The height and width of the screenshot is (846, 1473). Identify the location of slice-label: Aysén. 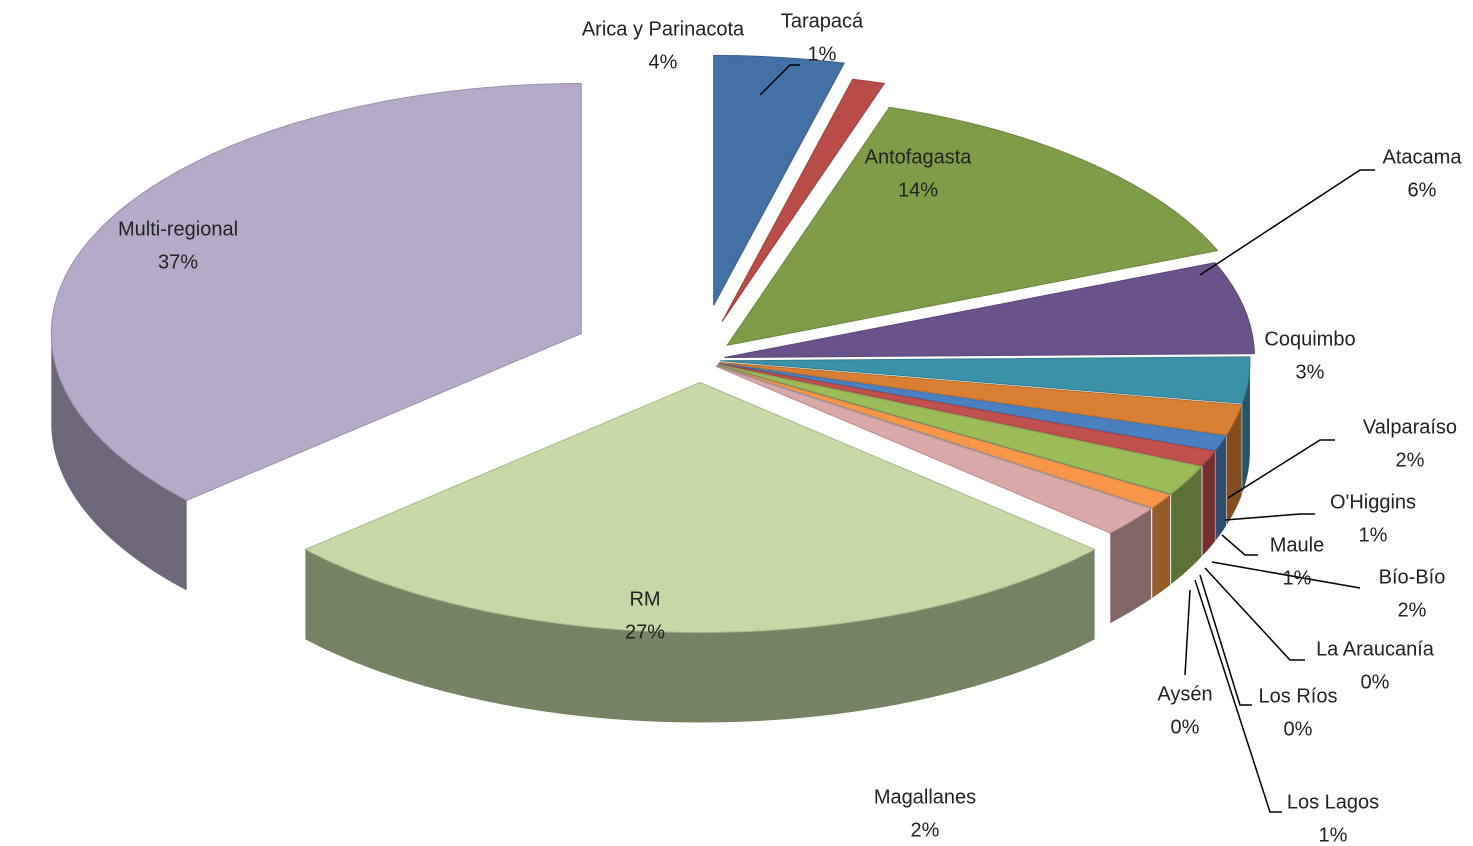
(1184, 694).